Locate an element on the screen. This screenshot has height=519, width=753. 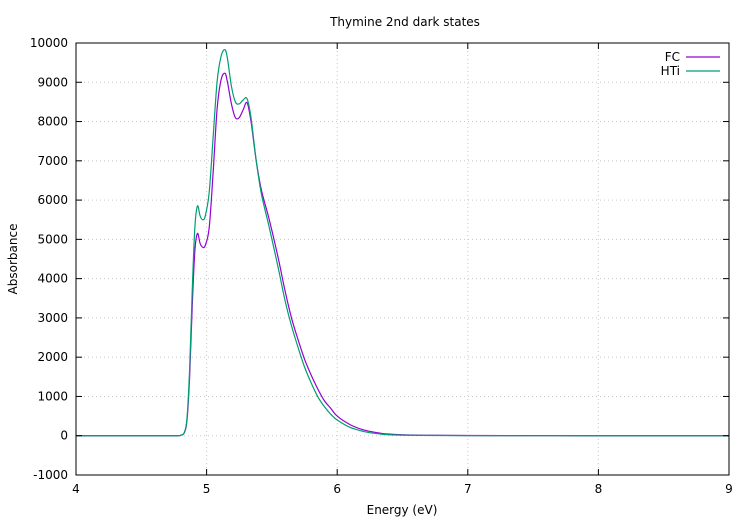
legend-label-hti: HTi is located at coordinates (670, 71).